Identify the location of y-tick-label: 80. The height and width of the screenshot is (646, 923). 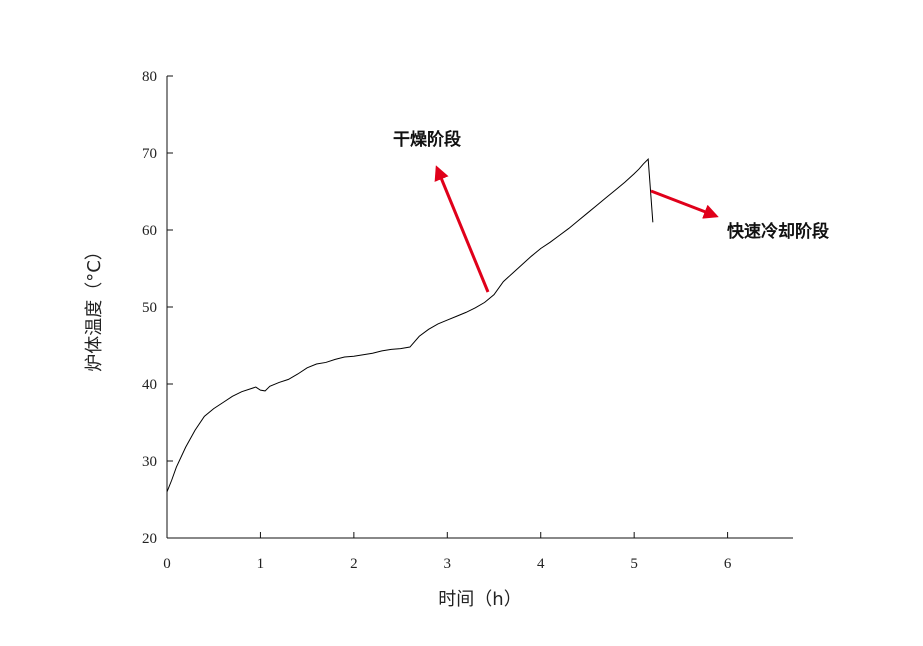
(149, 77).